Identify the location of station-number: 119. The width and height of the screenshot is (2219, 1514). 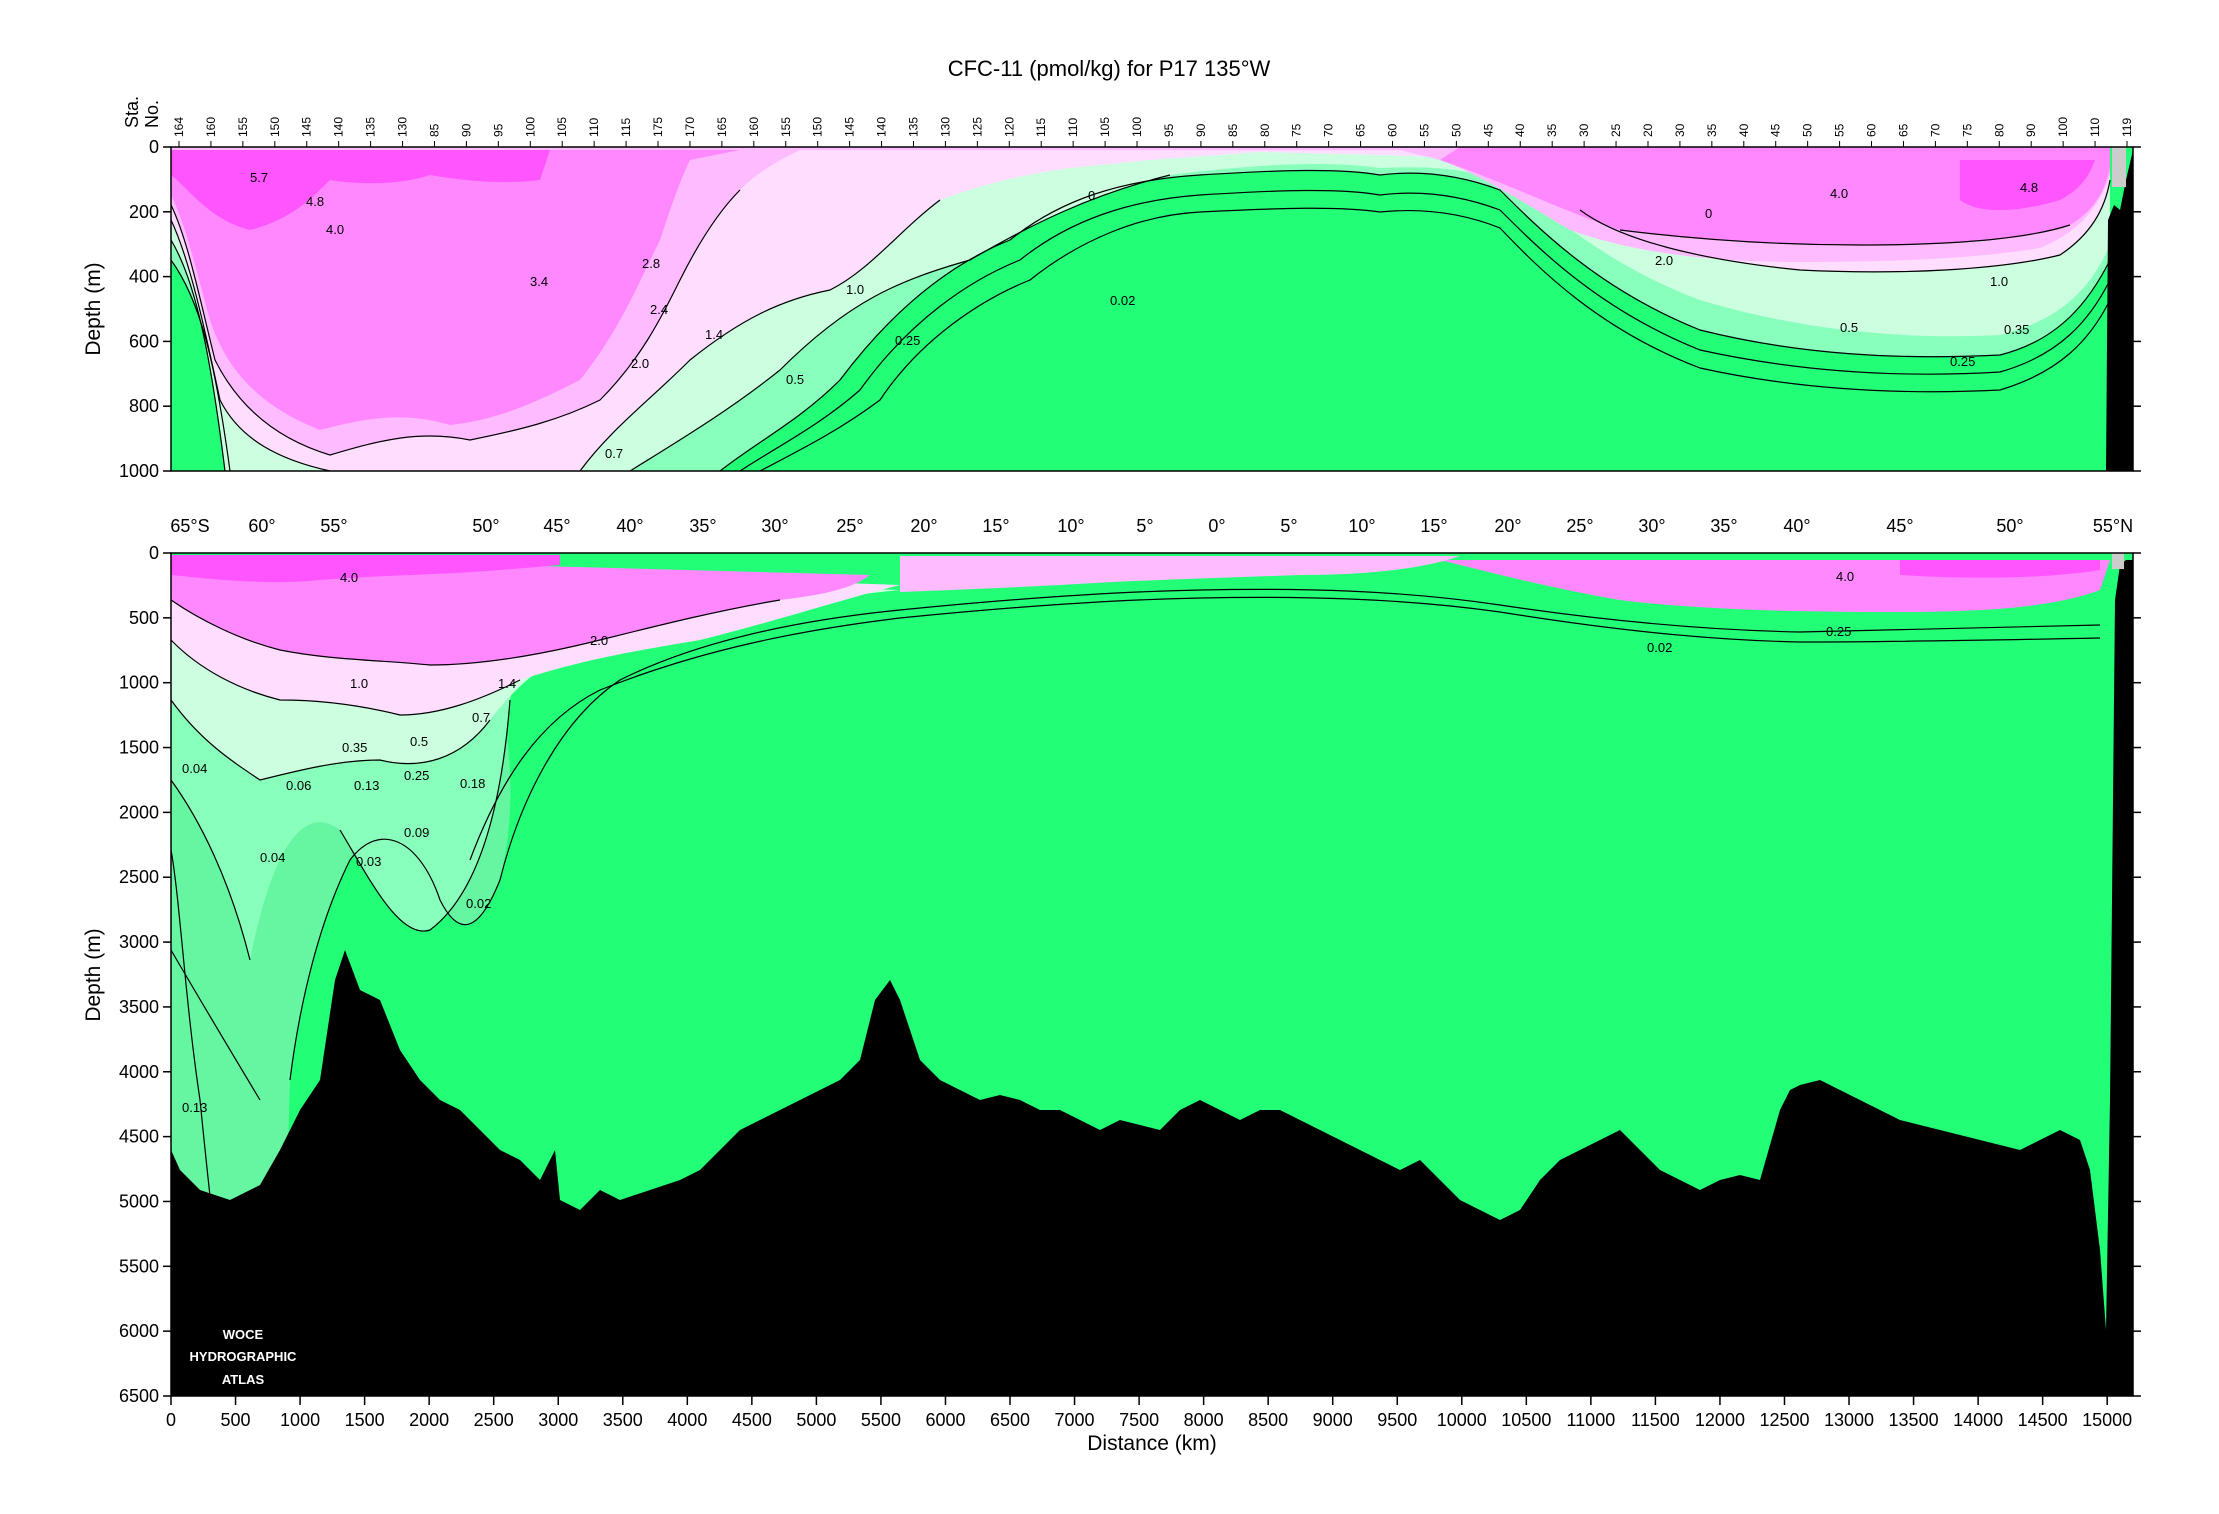
(2127, 127).